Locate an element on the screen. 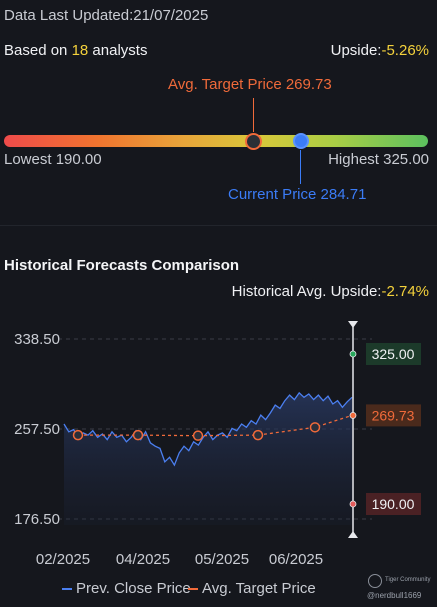  based-suffix: analysts is located at coordinates (118, 50).